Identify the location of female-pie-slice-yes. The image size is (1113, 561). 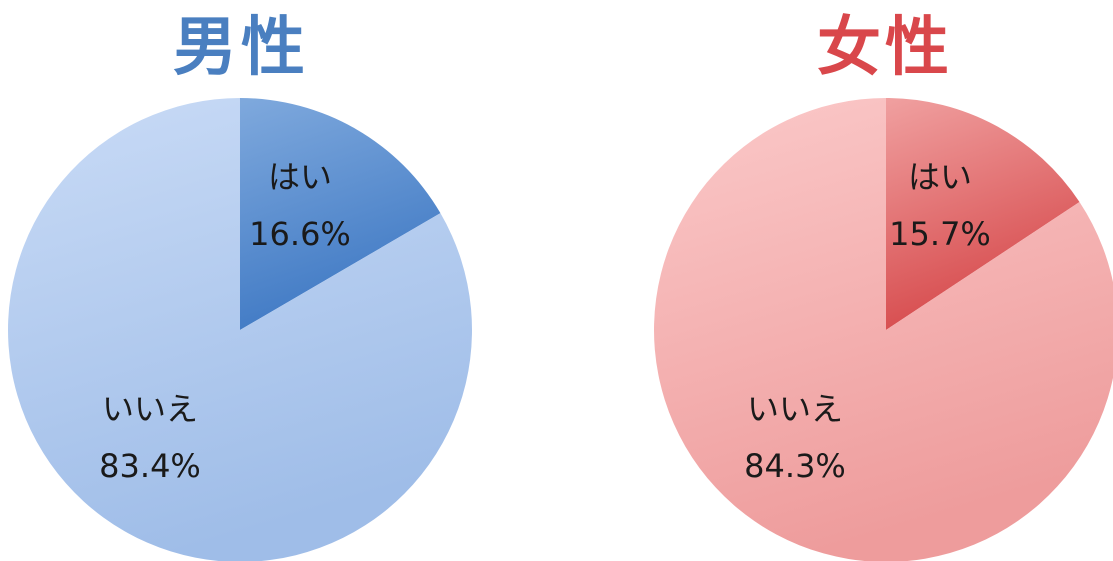
(983, 214).